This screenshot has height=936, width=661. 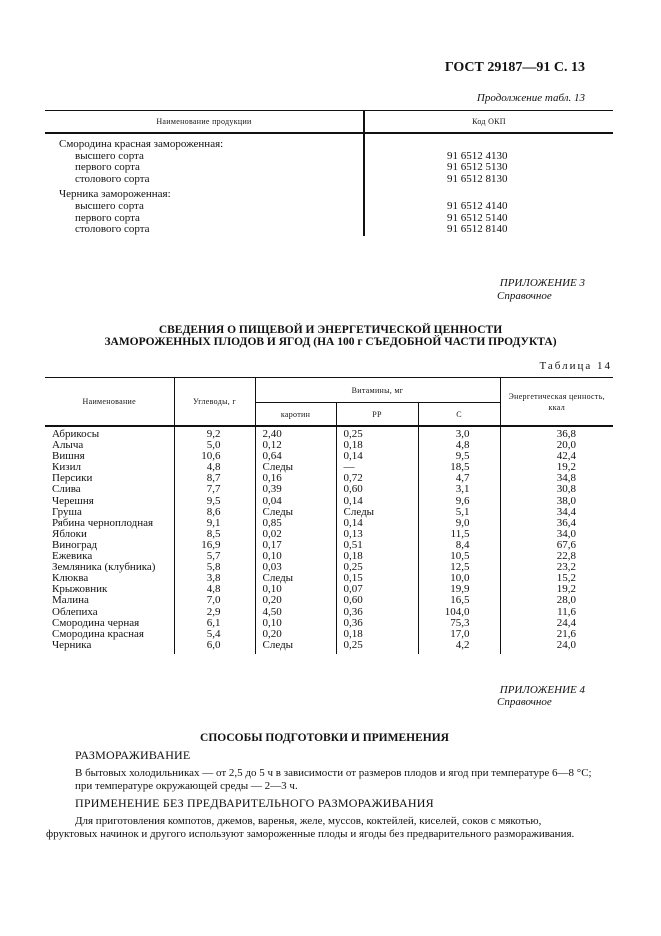 What do you see at coordinates (459, 490) in the screenshot?
I see `vitamin-c: 3,1` at bounding box center [459, 490].